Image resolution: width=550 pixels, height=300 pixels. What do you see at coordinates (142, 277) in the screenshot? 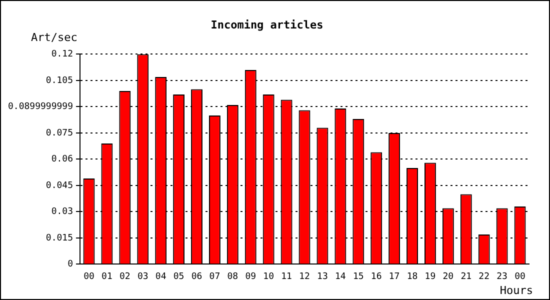
I see `x-tick-label: 03` at bounding box center [142, 277].